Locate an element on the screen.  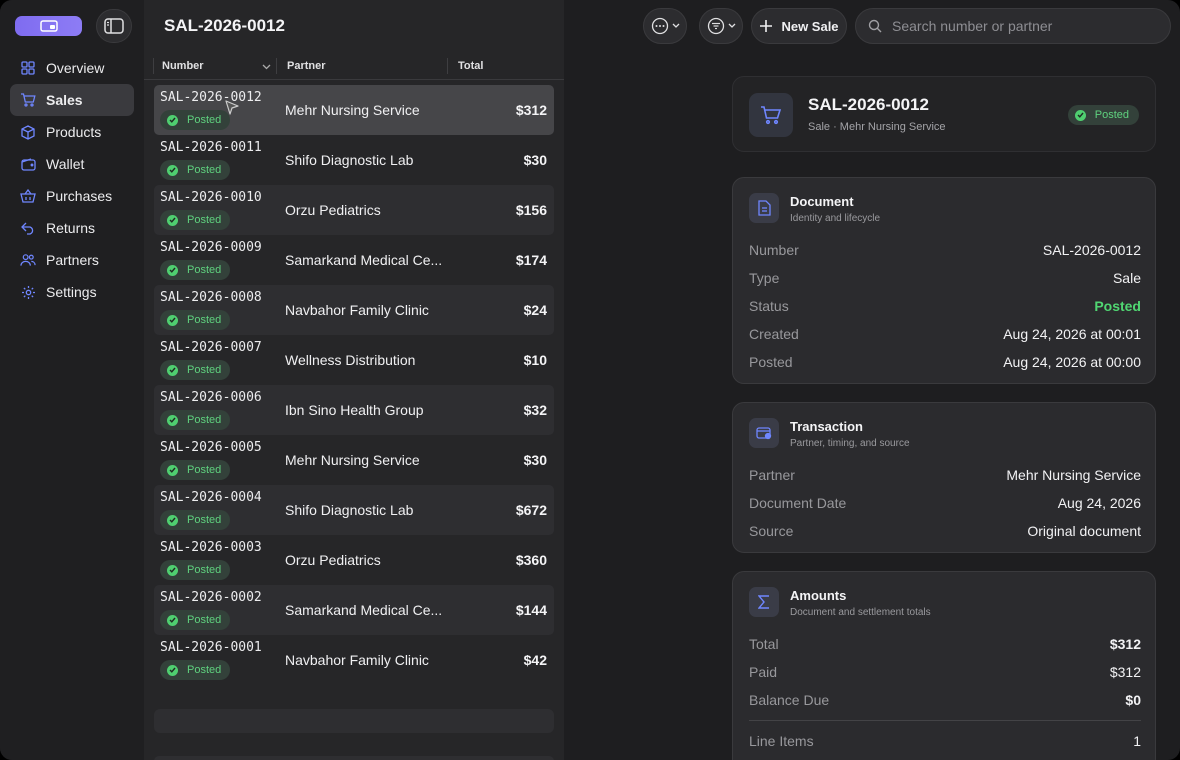
field-label: Created is located at coordinates (774, 334).